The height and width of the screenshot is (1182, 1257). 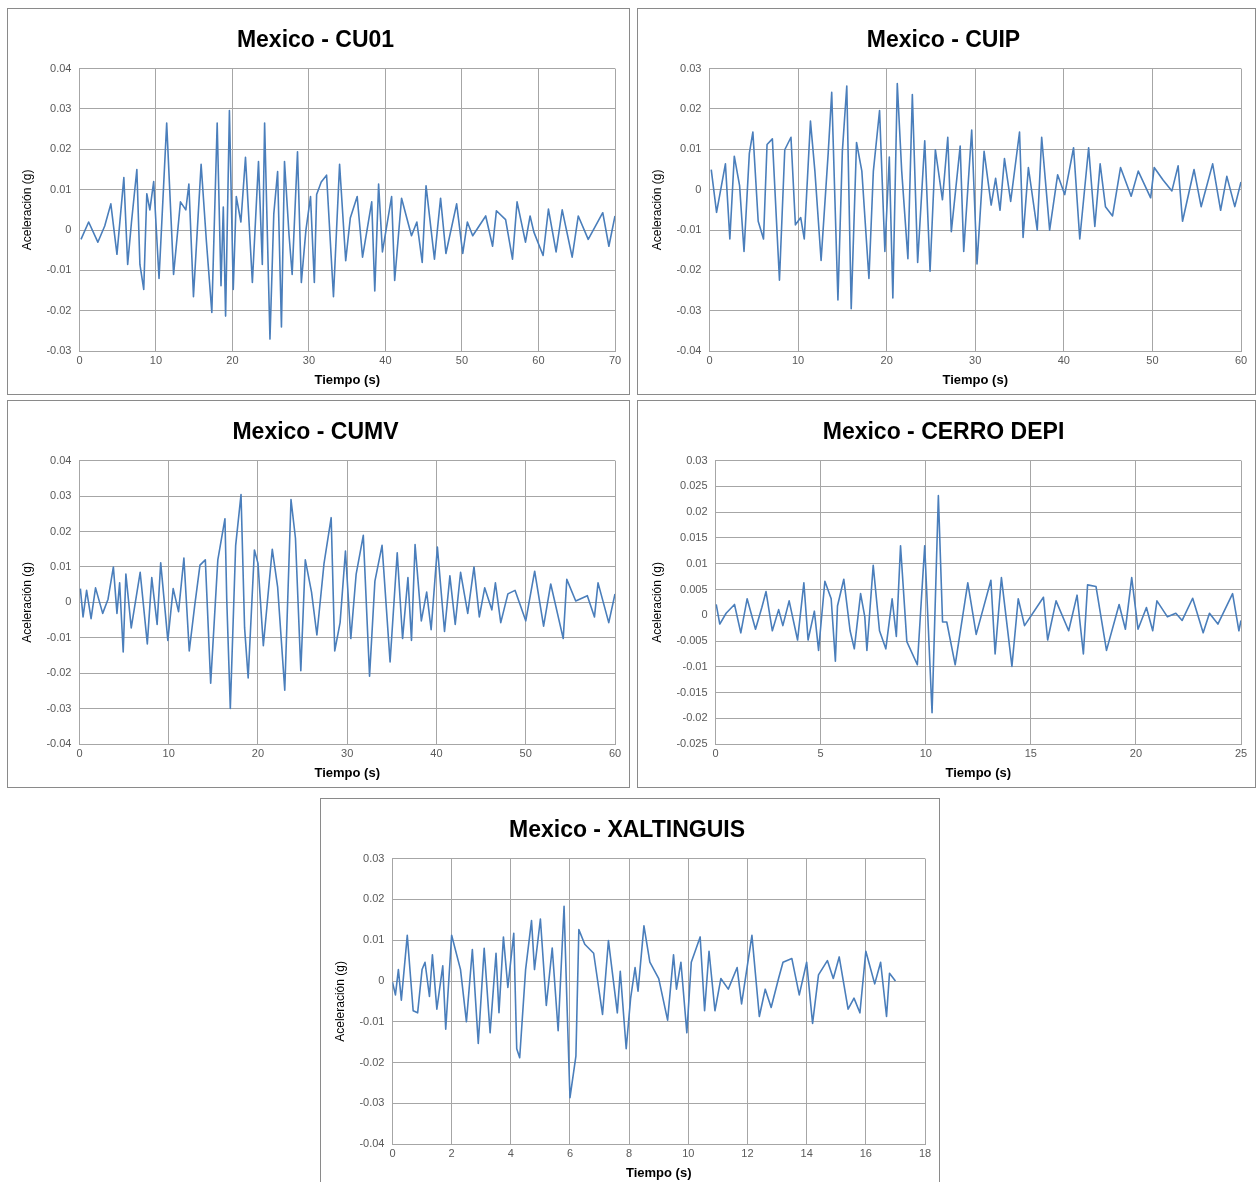 What do you see at coordinates (692, 743) in the screenshot?
I see `y-tick-label: -0.025` at bounding box center [692, 743].